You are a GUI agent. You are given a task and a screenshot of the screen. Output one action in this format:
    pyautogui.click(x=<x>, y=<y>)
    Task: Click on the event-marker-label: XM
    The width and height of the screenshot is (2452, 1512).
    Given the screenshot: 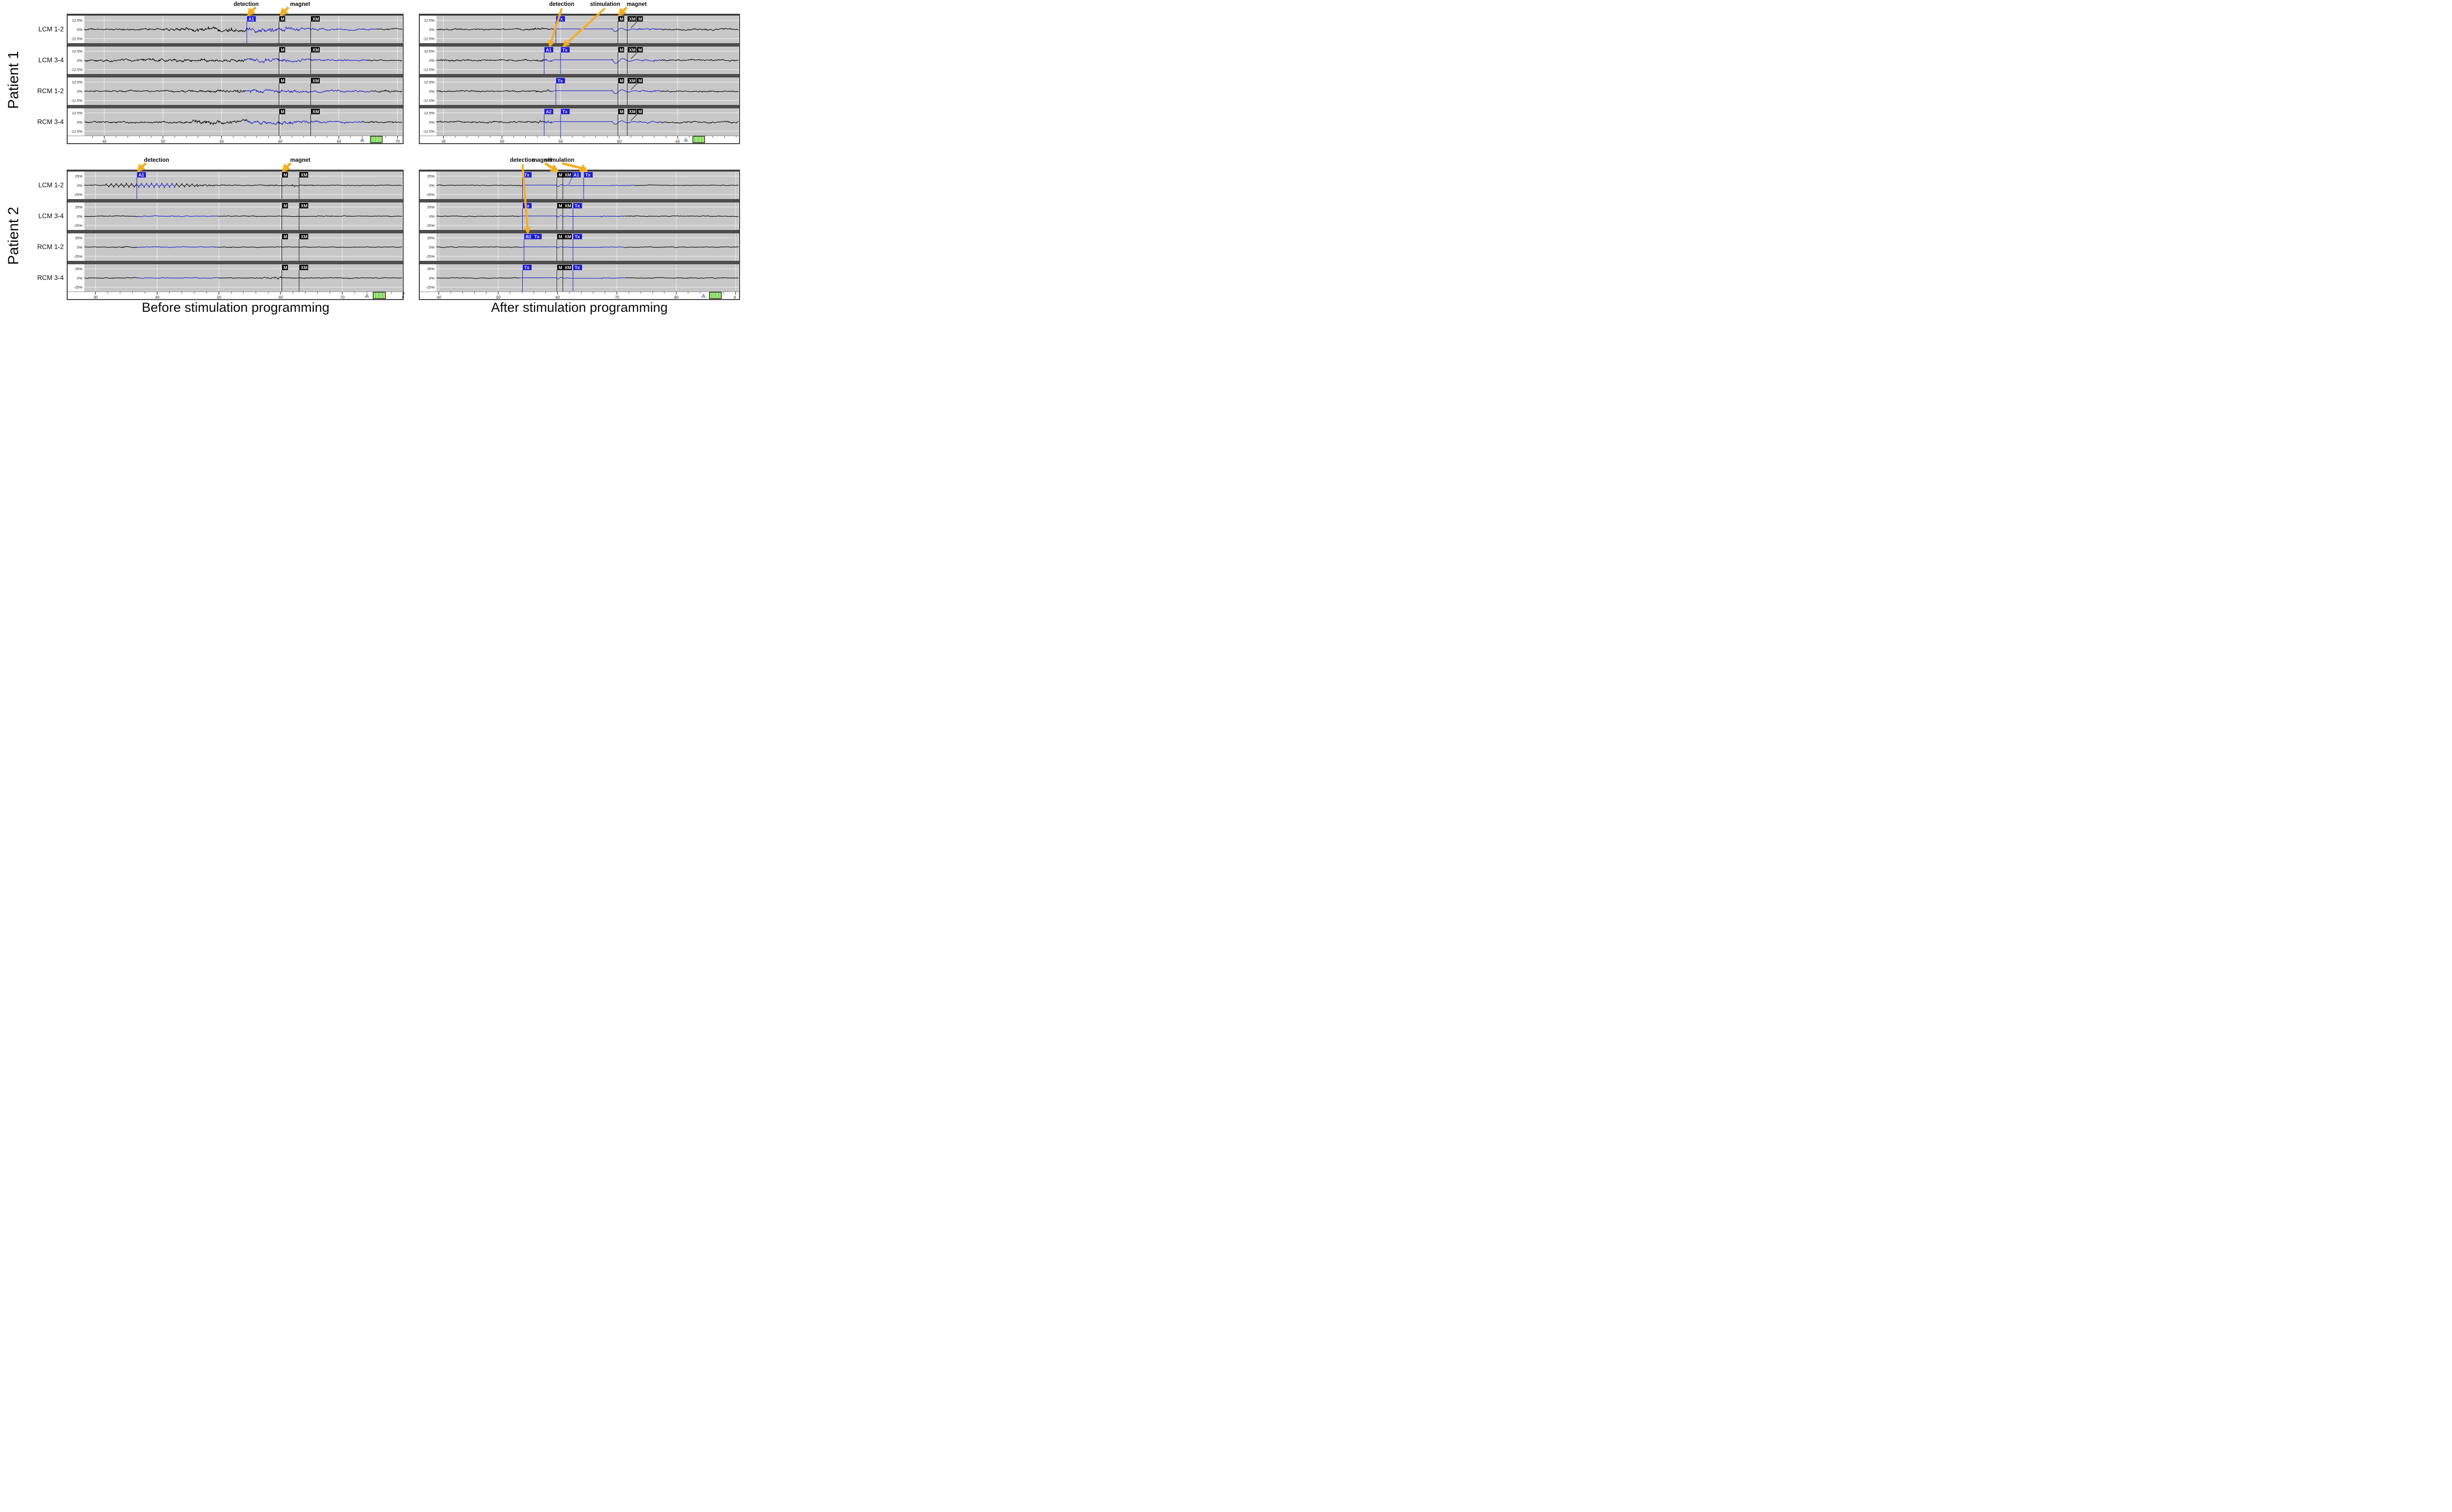 What is the action you would take?
    pyautogui.click(x=567, y=236)
    